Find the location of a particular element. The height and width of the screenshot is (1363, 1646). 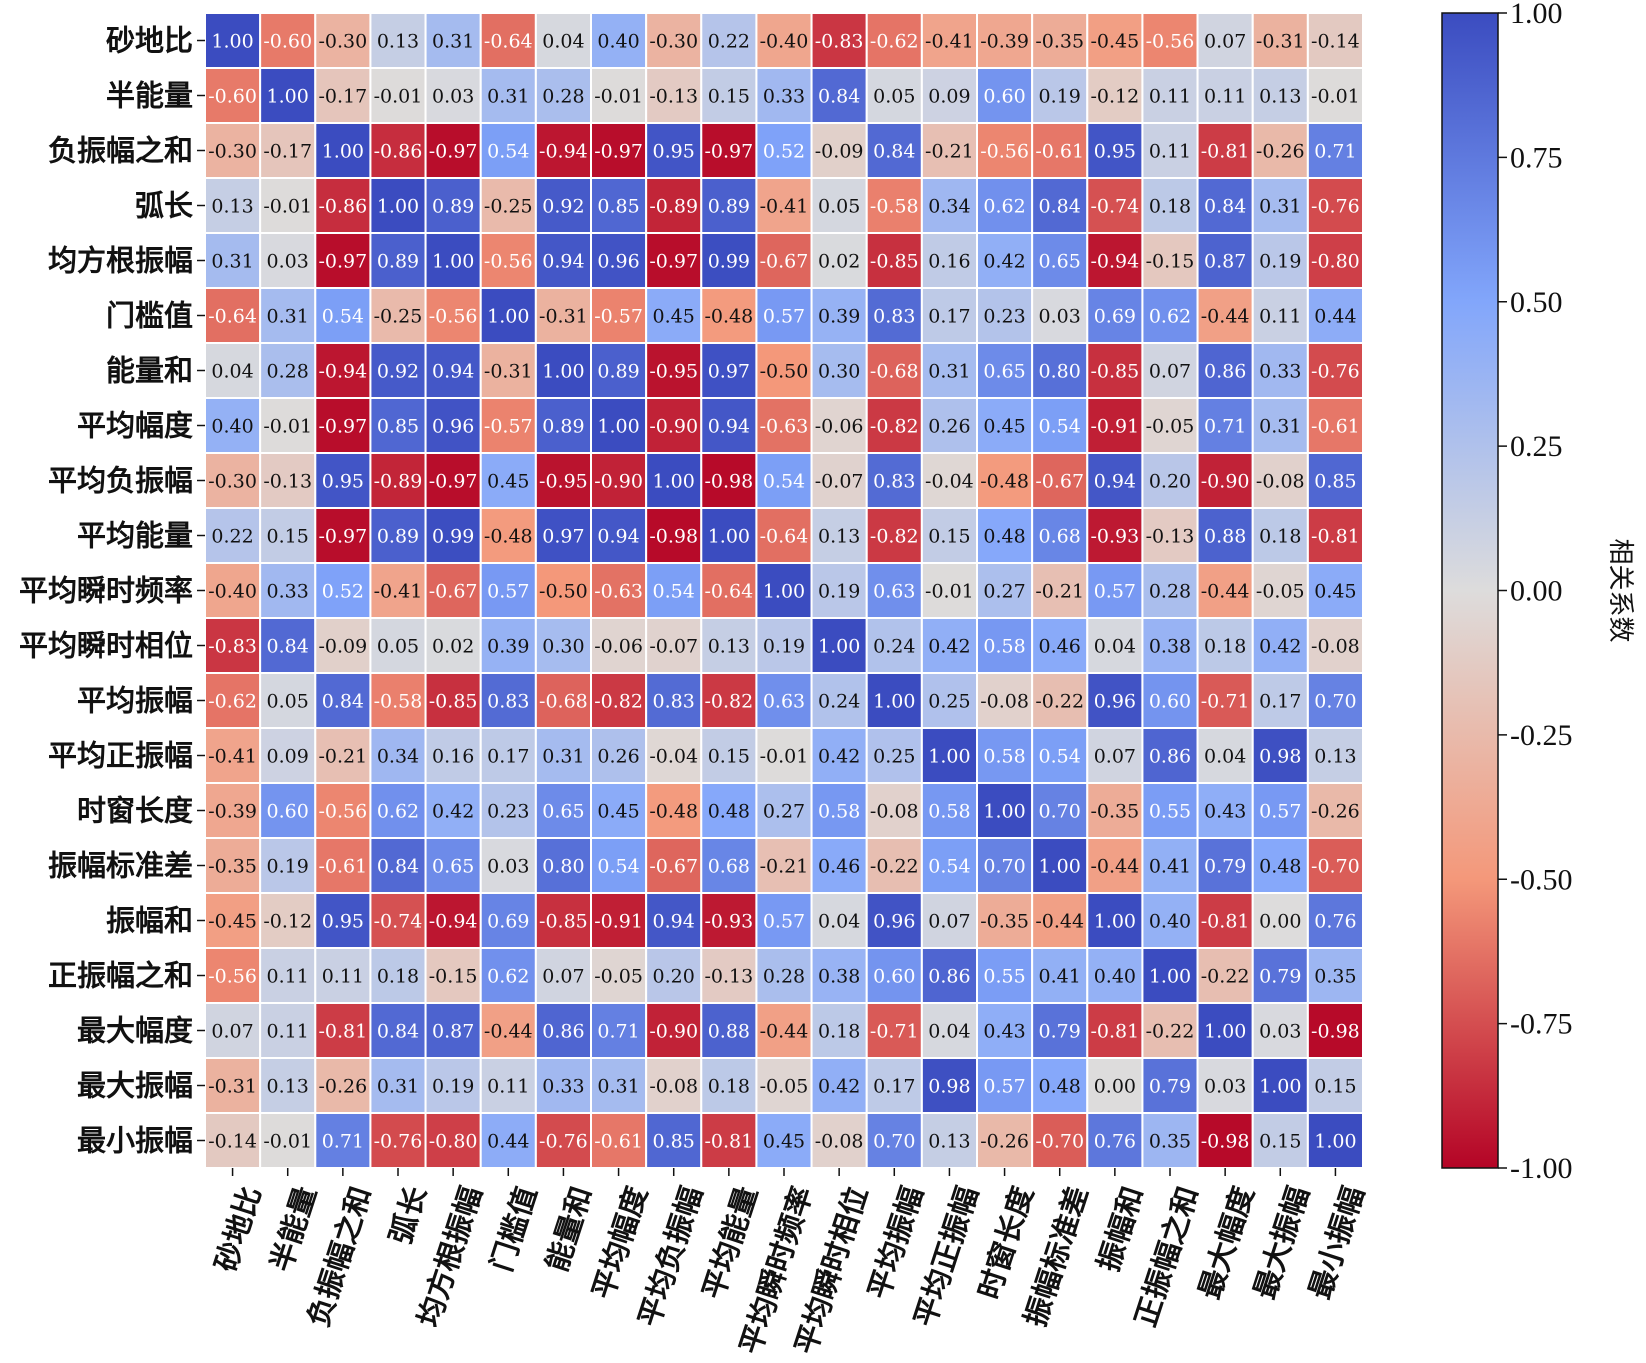

cell-value-label: -0.12 is located at coordinates (287, 922).